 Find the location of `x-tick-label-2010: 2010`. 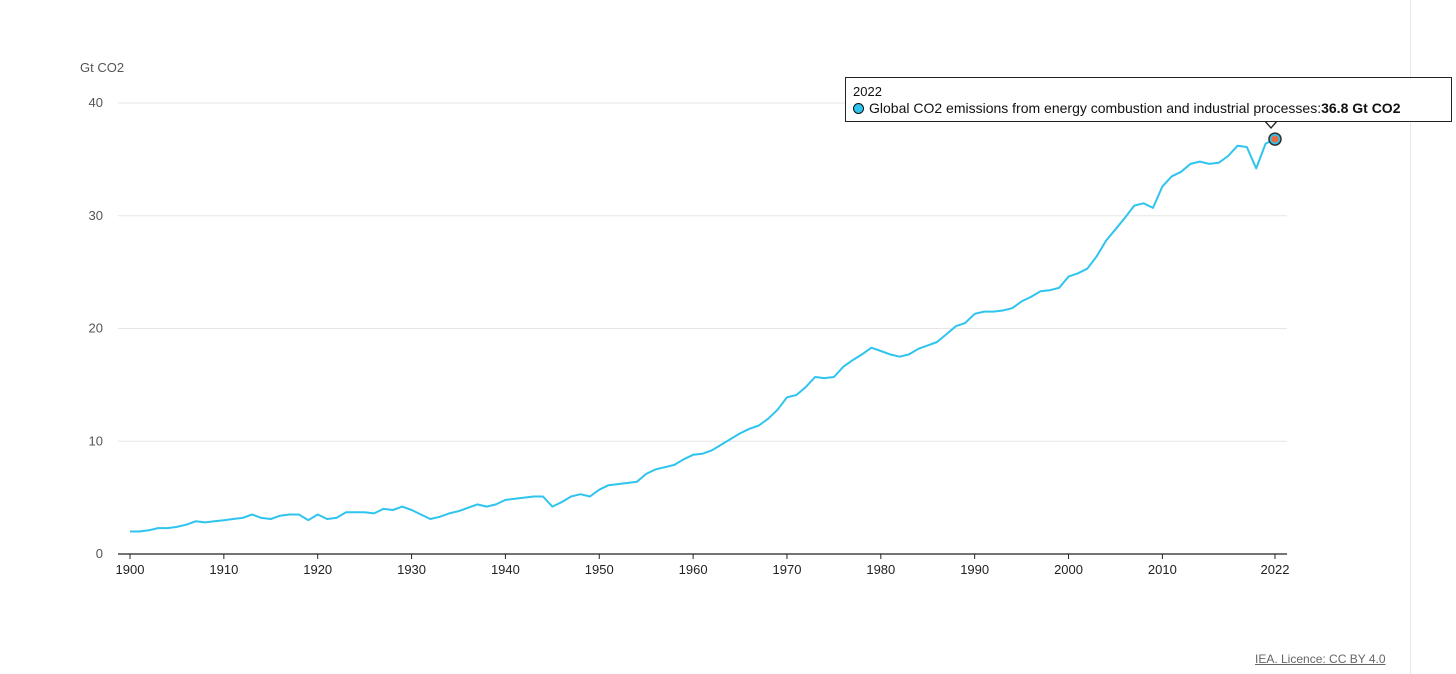

x-tick-label-2010: 2010 is located at coordinates (1162, 569).